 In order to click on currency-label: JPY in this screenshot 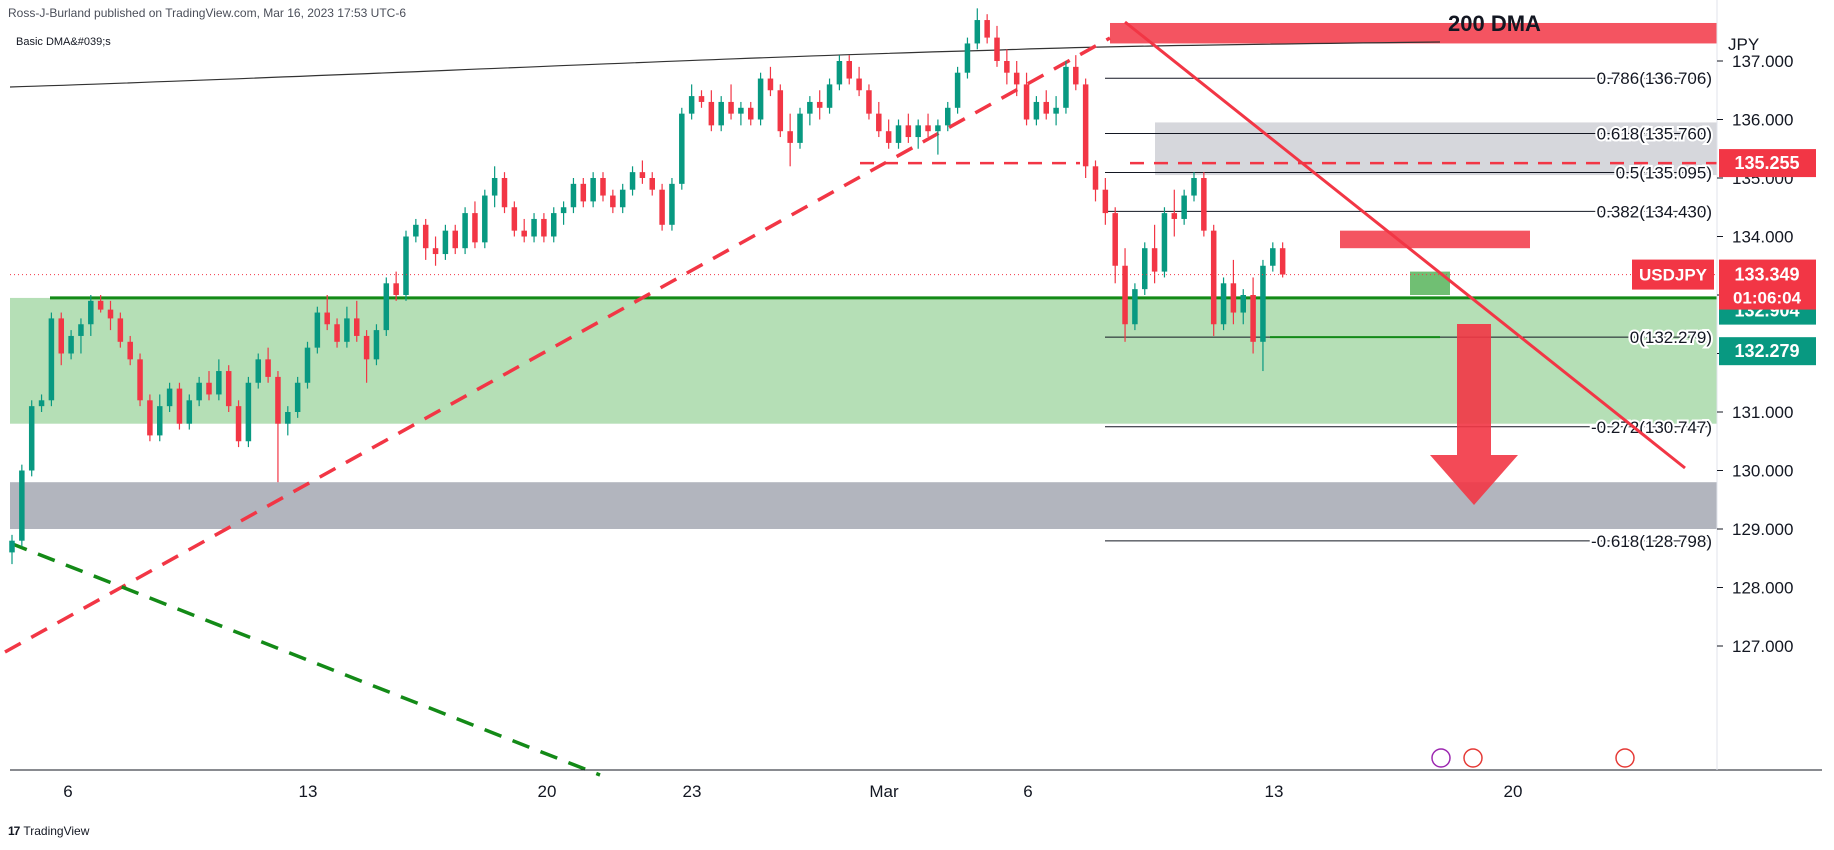, I will do `click(1743, 44)`.